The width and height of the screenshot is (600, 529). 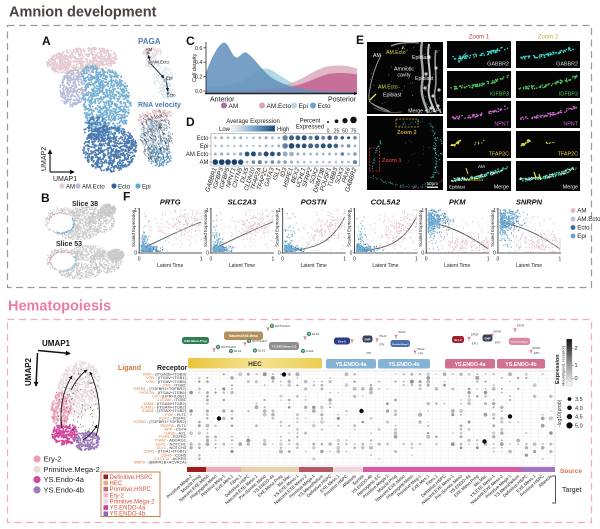 I want to click on svg-text: PRTG, so click(x=170, y=202).